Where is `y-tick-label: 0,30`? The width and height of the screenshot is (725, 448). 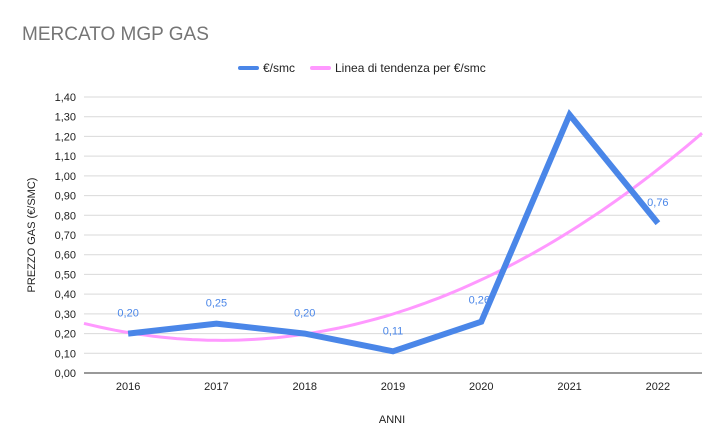 y-tick-label: 0,30 is located at coordinates (65, 315).